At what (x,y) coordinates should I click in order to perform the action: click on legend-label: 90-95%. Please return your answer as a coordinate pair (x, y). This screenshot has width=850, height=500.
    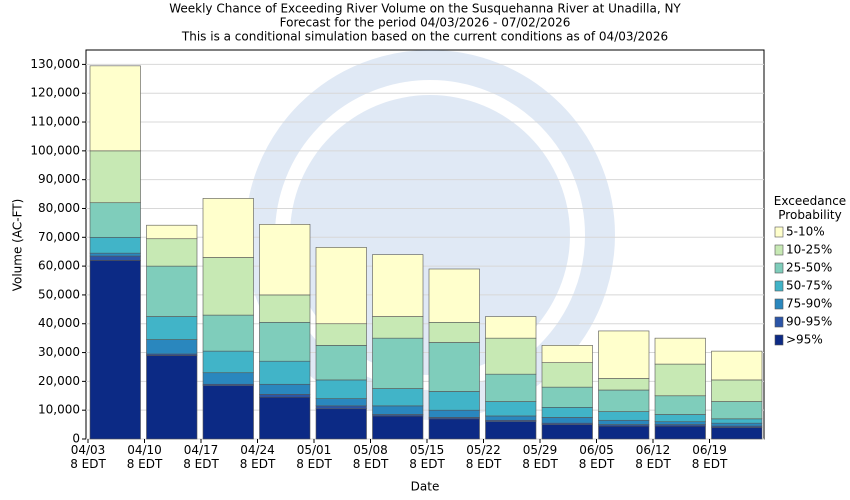
    Looking at the image, I should click on (809, 322).